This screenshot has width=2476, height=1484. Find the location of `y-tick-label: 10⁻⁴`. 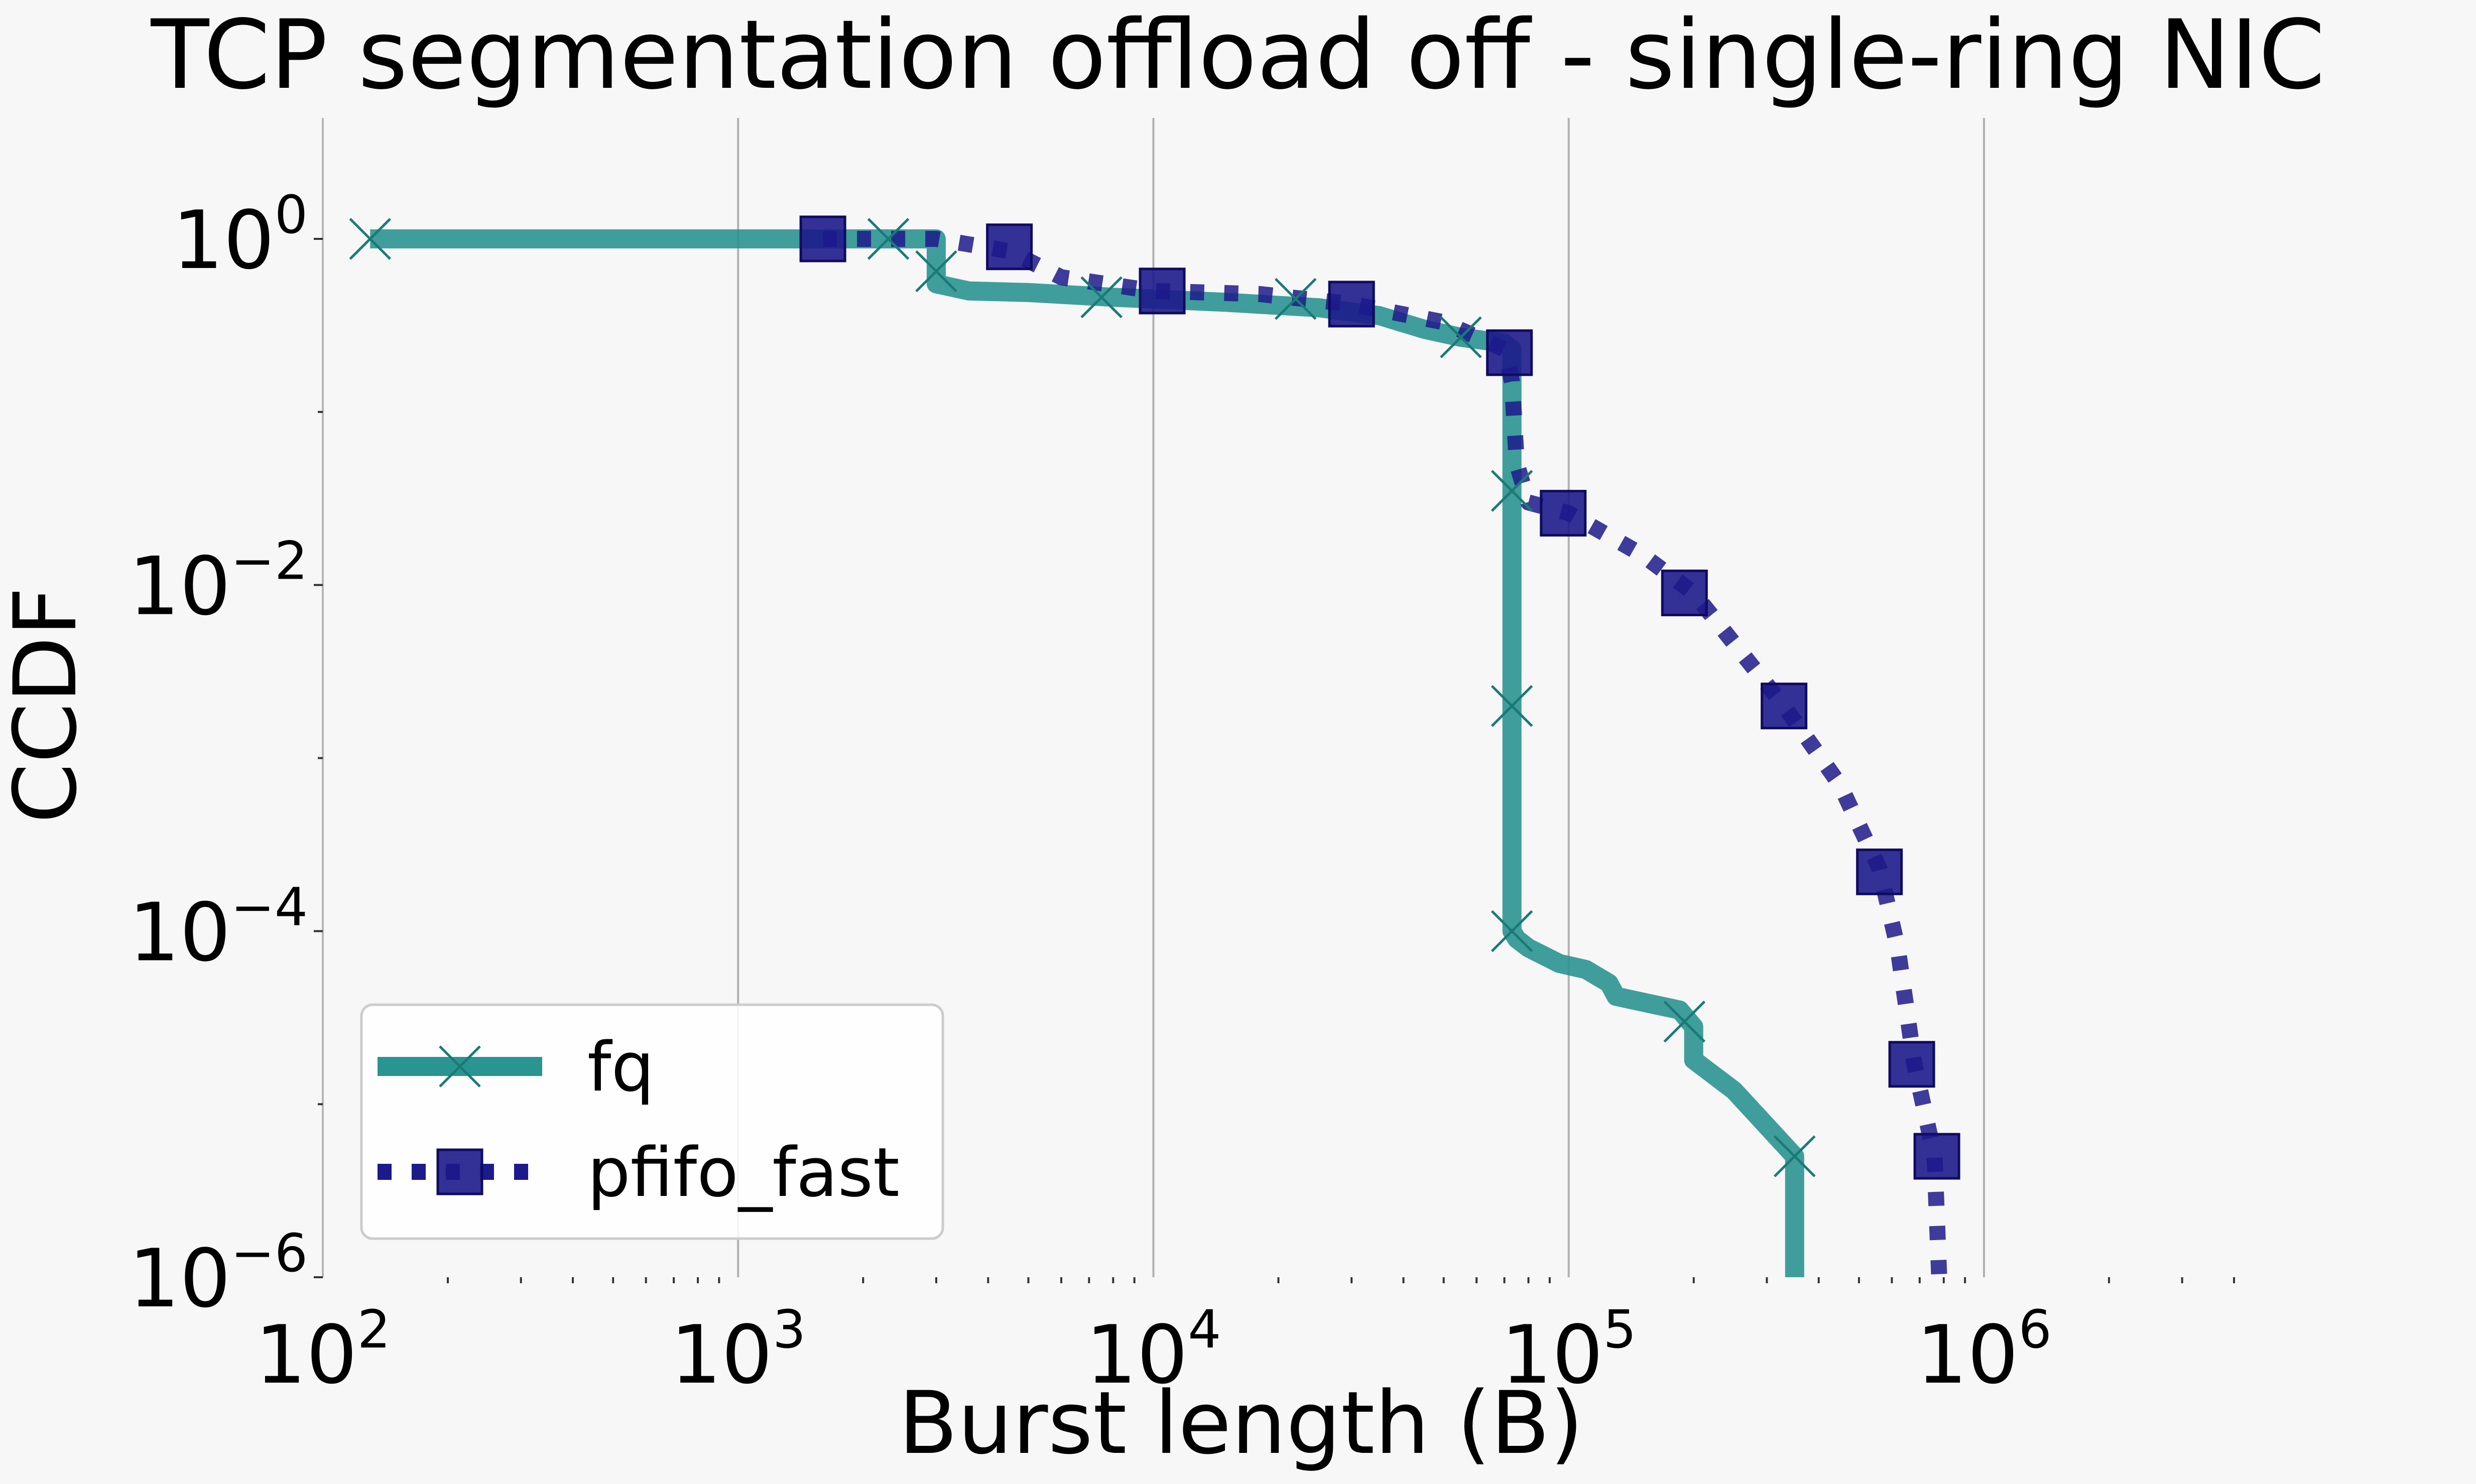

y-tick-label: 10⁻⁴ is located at coordinates (218, 927).